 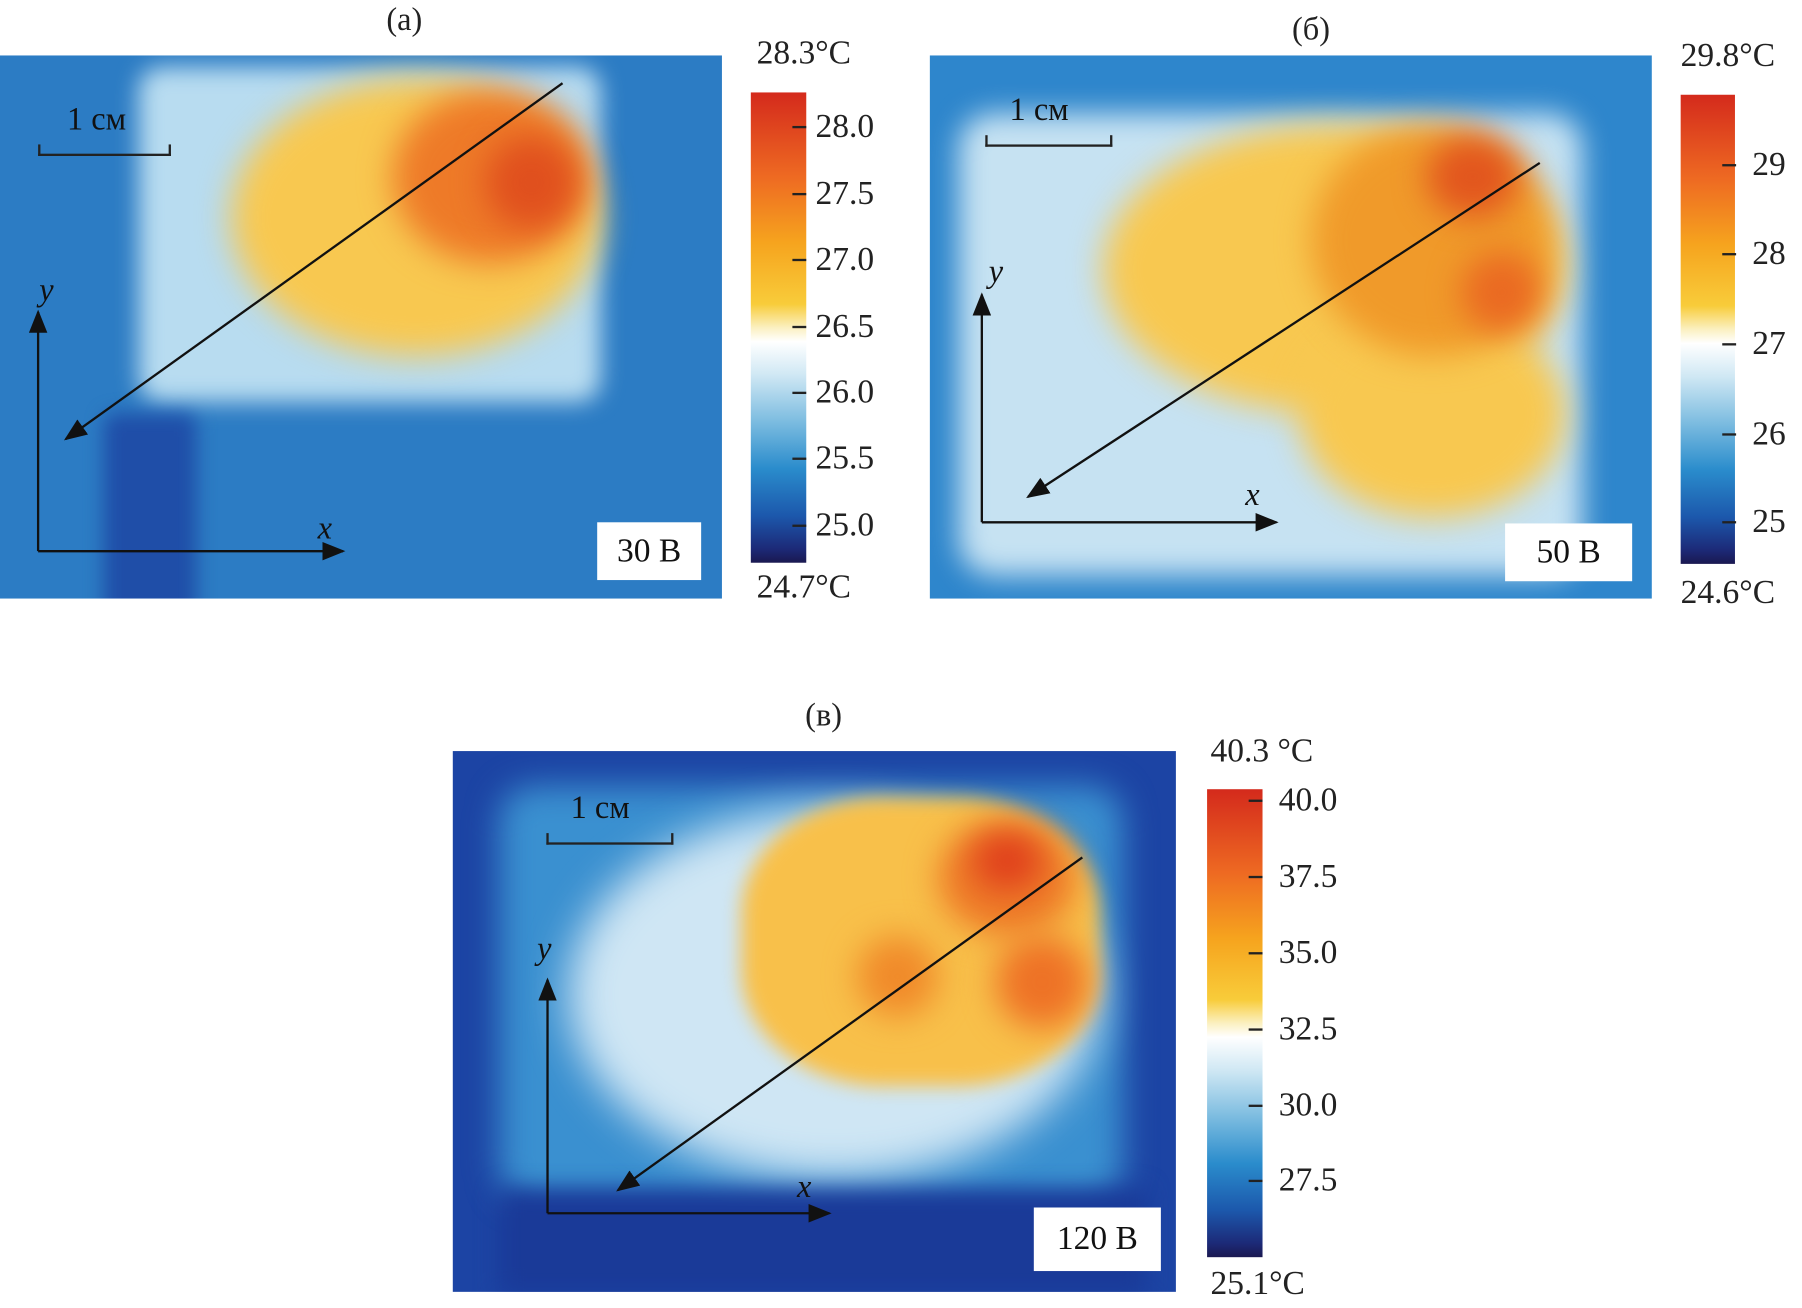 What do you see at coordinates (1308, 876) in the screenshot?
I see `colorbar-tick-label: 37.5` at bounding box center [1308, 876].